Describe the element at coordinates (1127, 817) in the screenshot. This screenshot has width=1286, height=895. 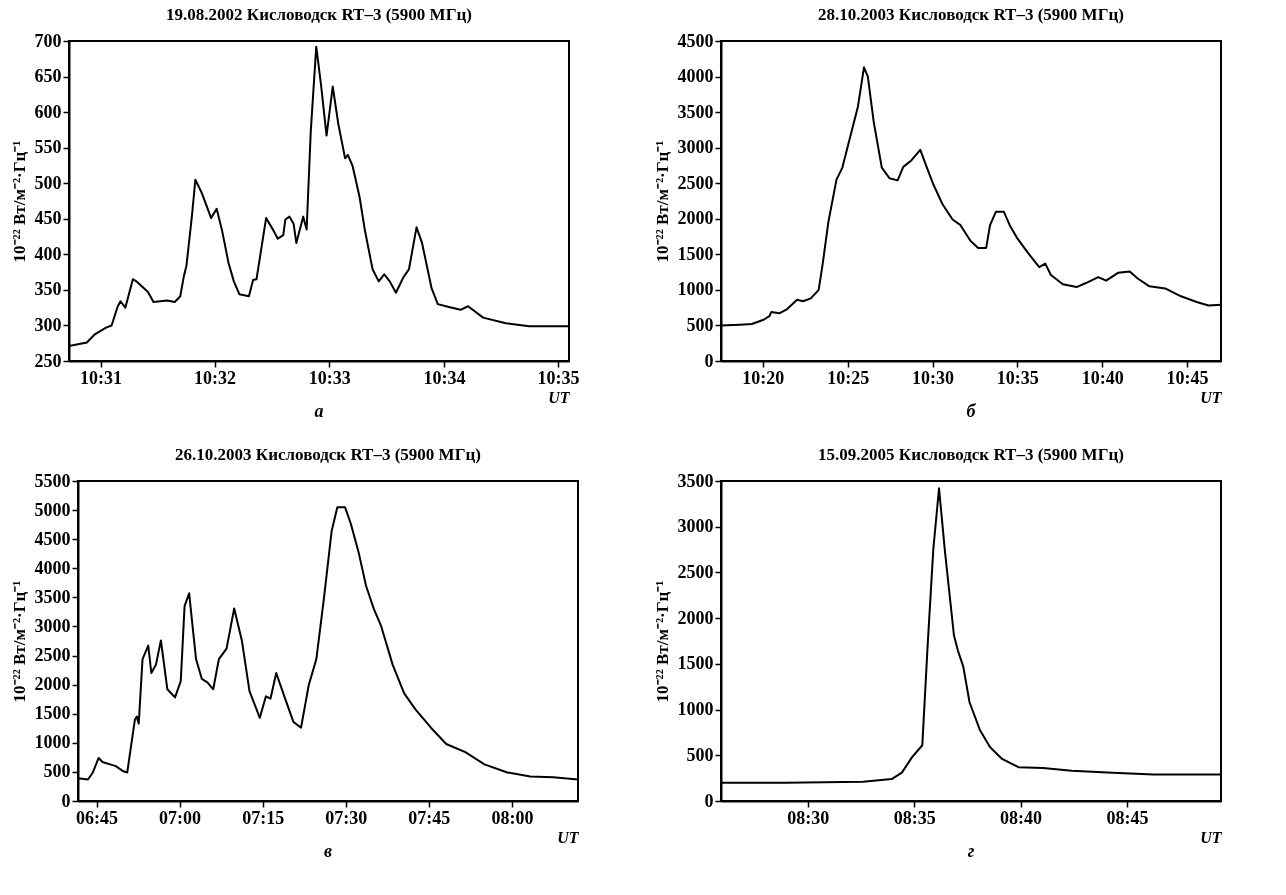
I see `x-tick-label: 08:45` at that location.